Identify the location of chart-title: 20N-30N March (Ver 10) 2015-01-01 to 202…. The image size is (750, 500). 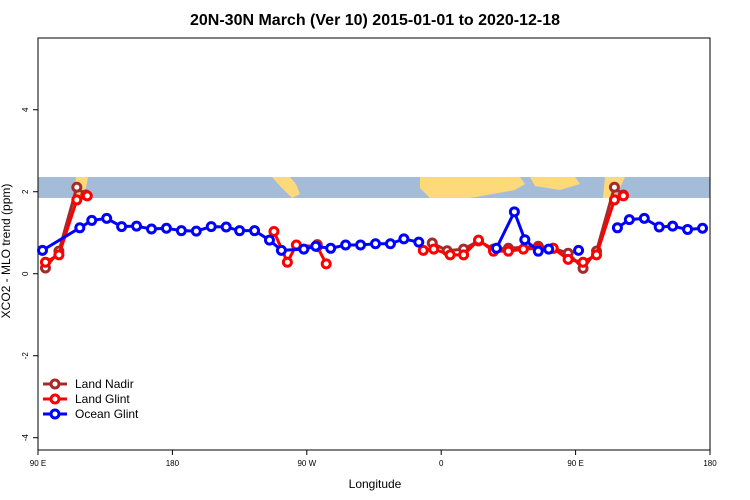
(375, 20).